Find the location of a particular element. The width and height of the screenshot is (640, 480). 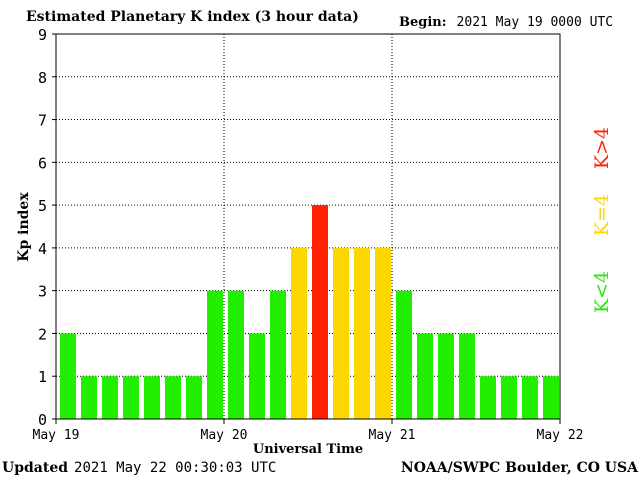

begin-label: Begin: is located at coordinates (423, 22).